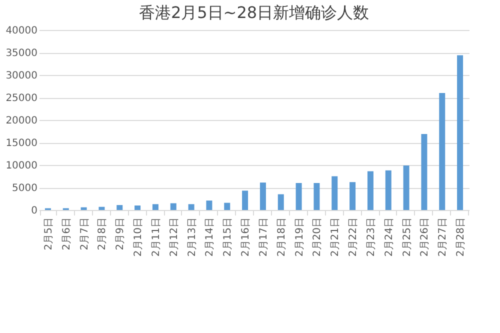 This screenshot has height=333, width=500. I want to click on x-tick-label: 2月28日, so click(461, 237).